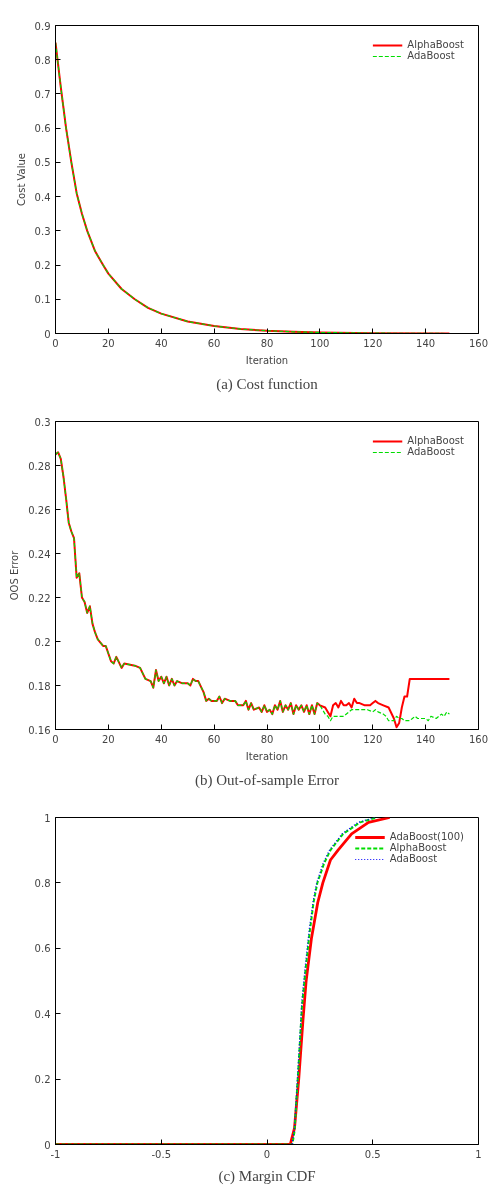 This screenshot has width=490, height=1190. Describe the element at coordinates (39, 466) in the screenshot. I see `y-tick-label: 0.28` at that location.